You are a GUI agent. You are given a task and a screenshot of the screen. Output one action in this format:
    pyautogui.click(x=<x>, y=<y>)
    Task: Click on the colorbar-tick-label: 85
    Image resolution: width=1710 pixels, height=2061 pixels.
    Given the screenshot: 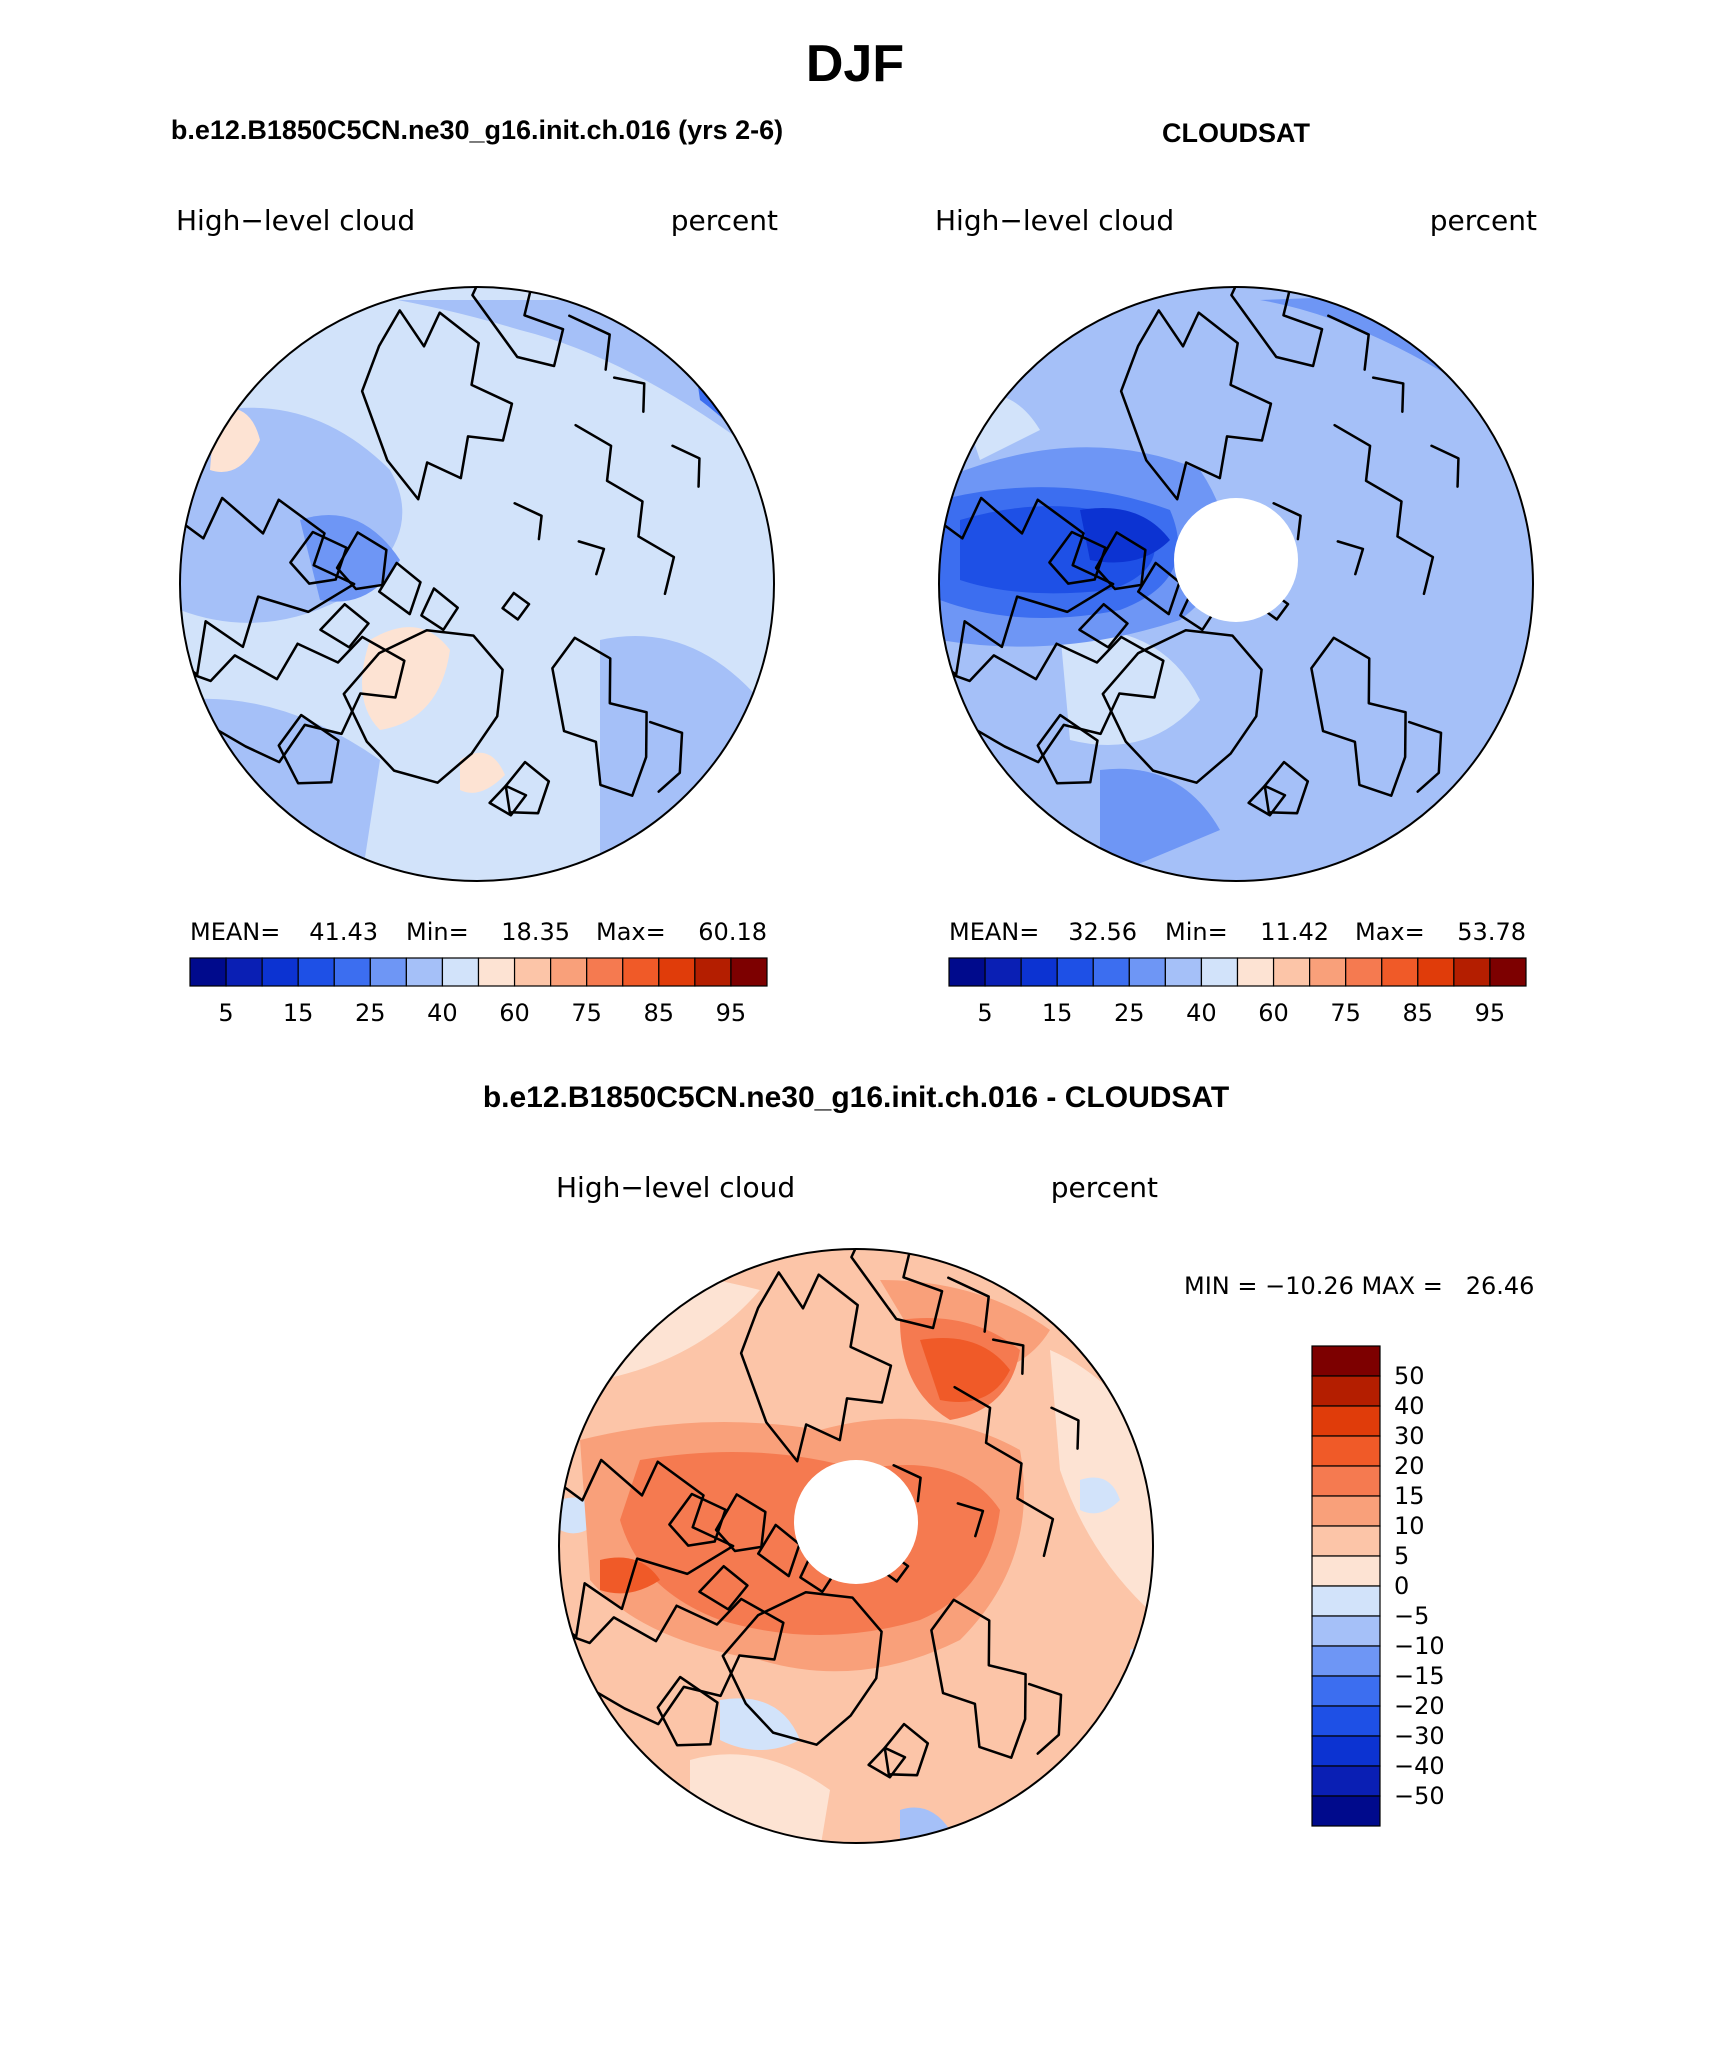 What is the action you would take?
    pyautogui.click(x=1418, y=1013)
    